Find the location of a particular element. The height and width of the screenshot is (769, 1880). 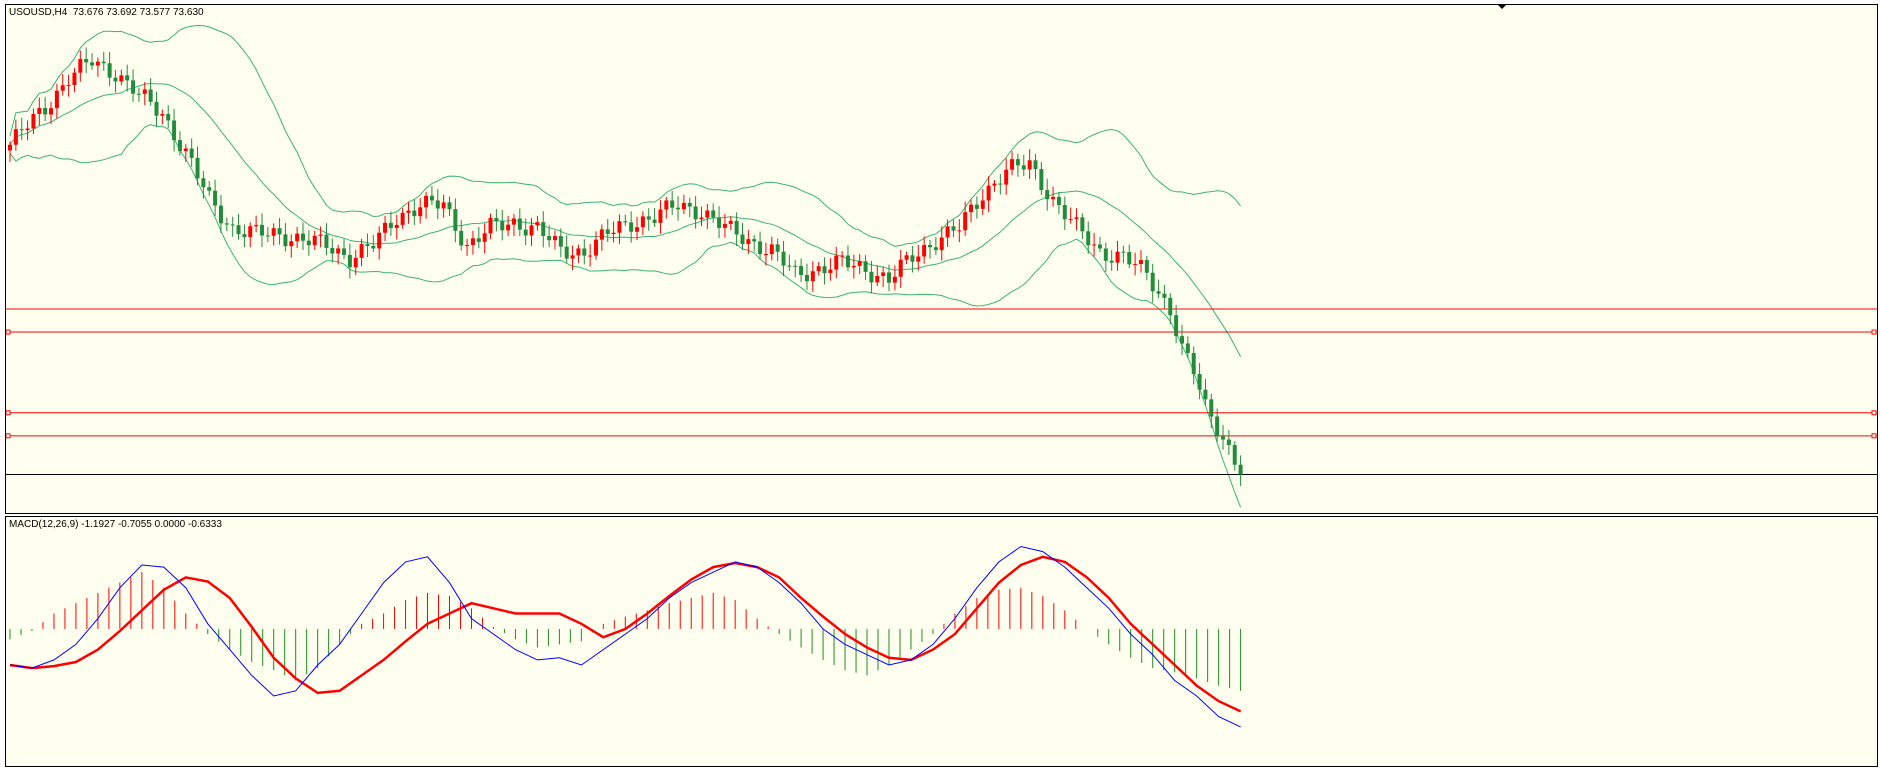

macd-signal-line is located at coordinates (625, 634).